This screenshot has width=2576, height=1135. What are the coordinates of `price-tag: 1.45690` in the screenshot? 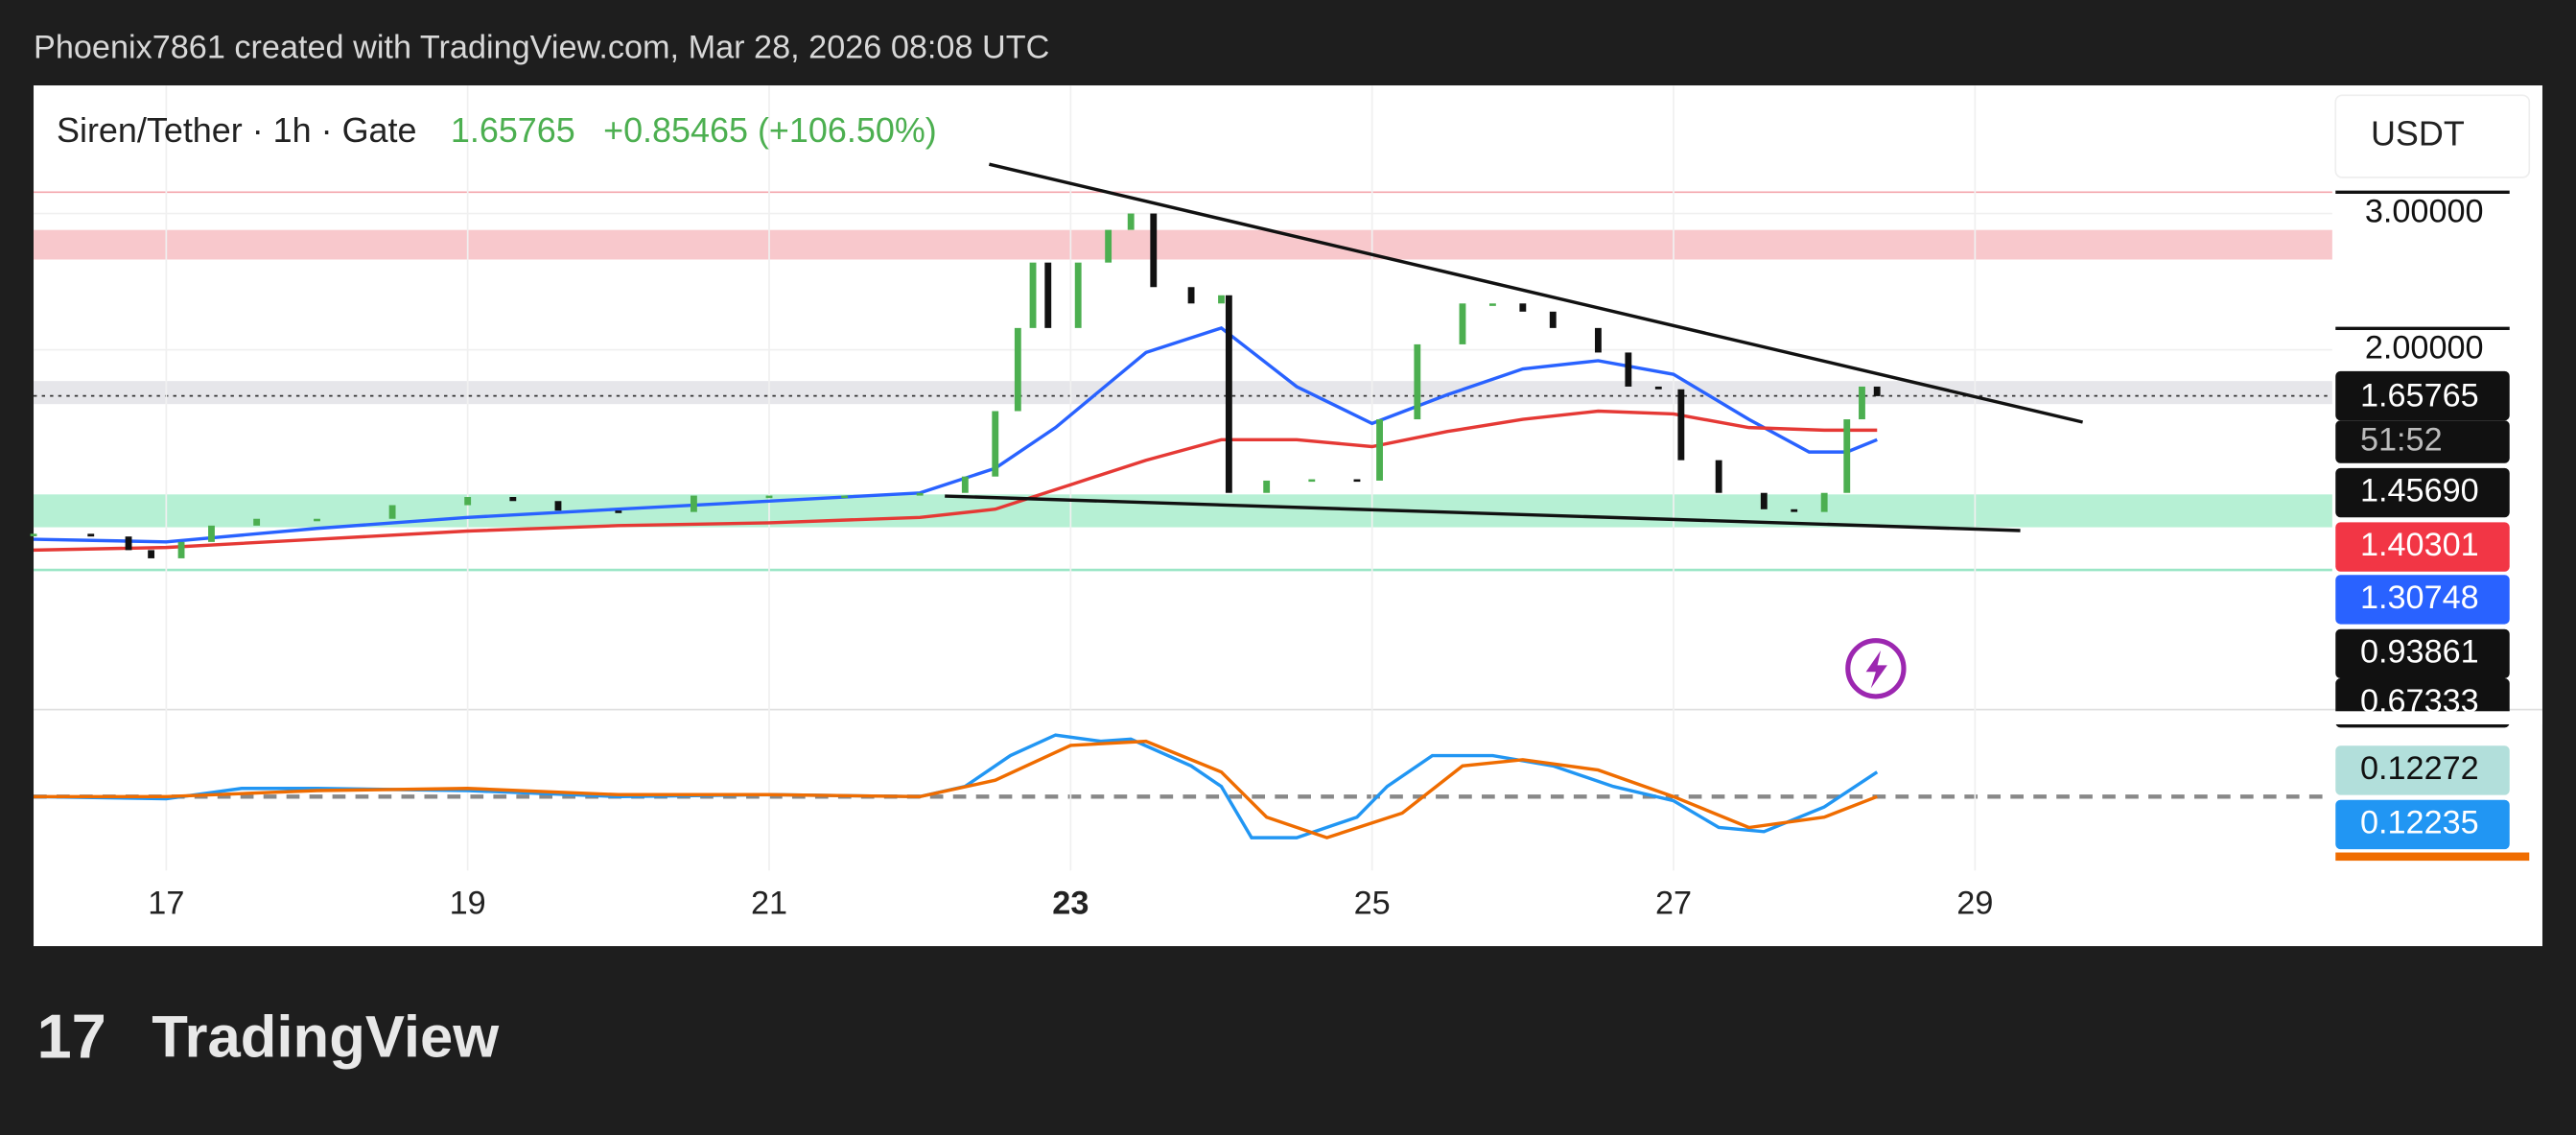 It's located at (2419, 491).